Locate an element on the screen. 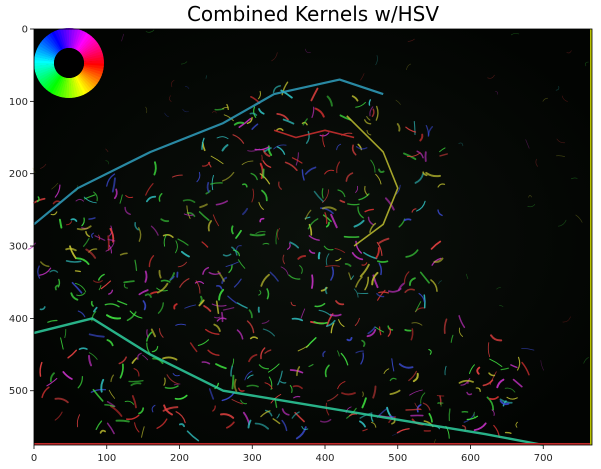 This screenshot has width=601, height=469. x-tick-label: 600 is located at coordinates (470, 458).